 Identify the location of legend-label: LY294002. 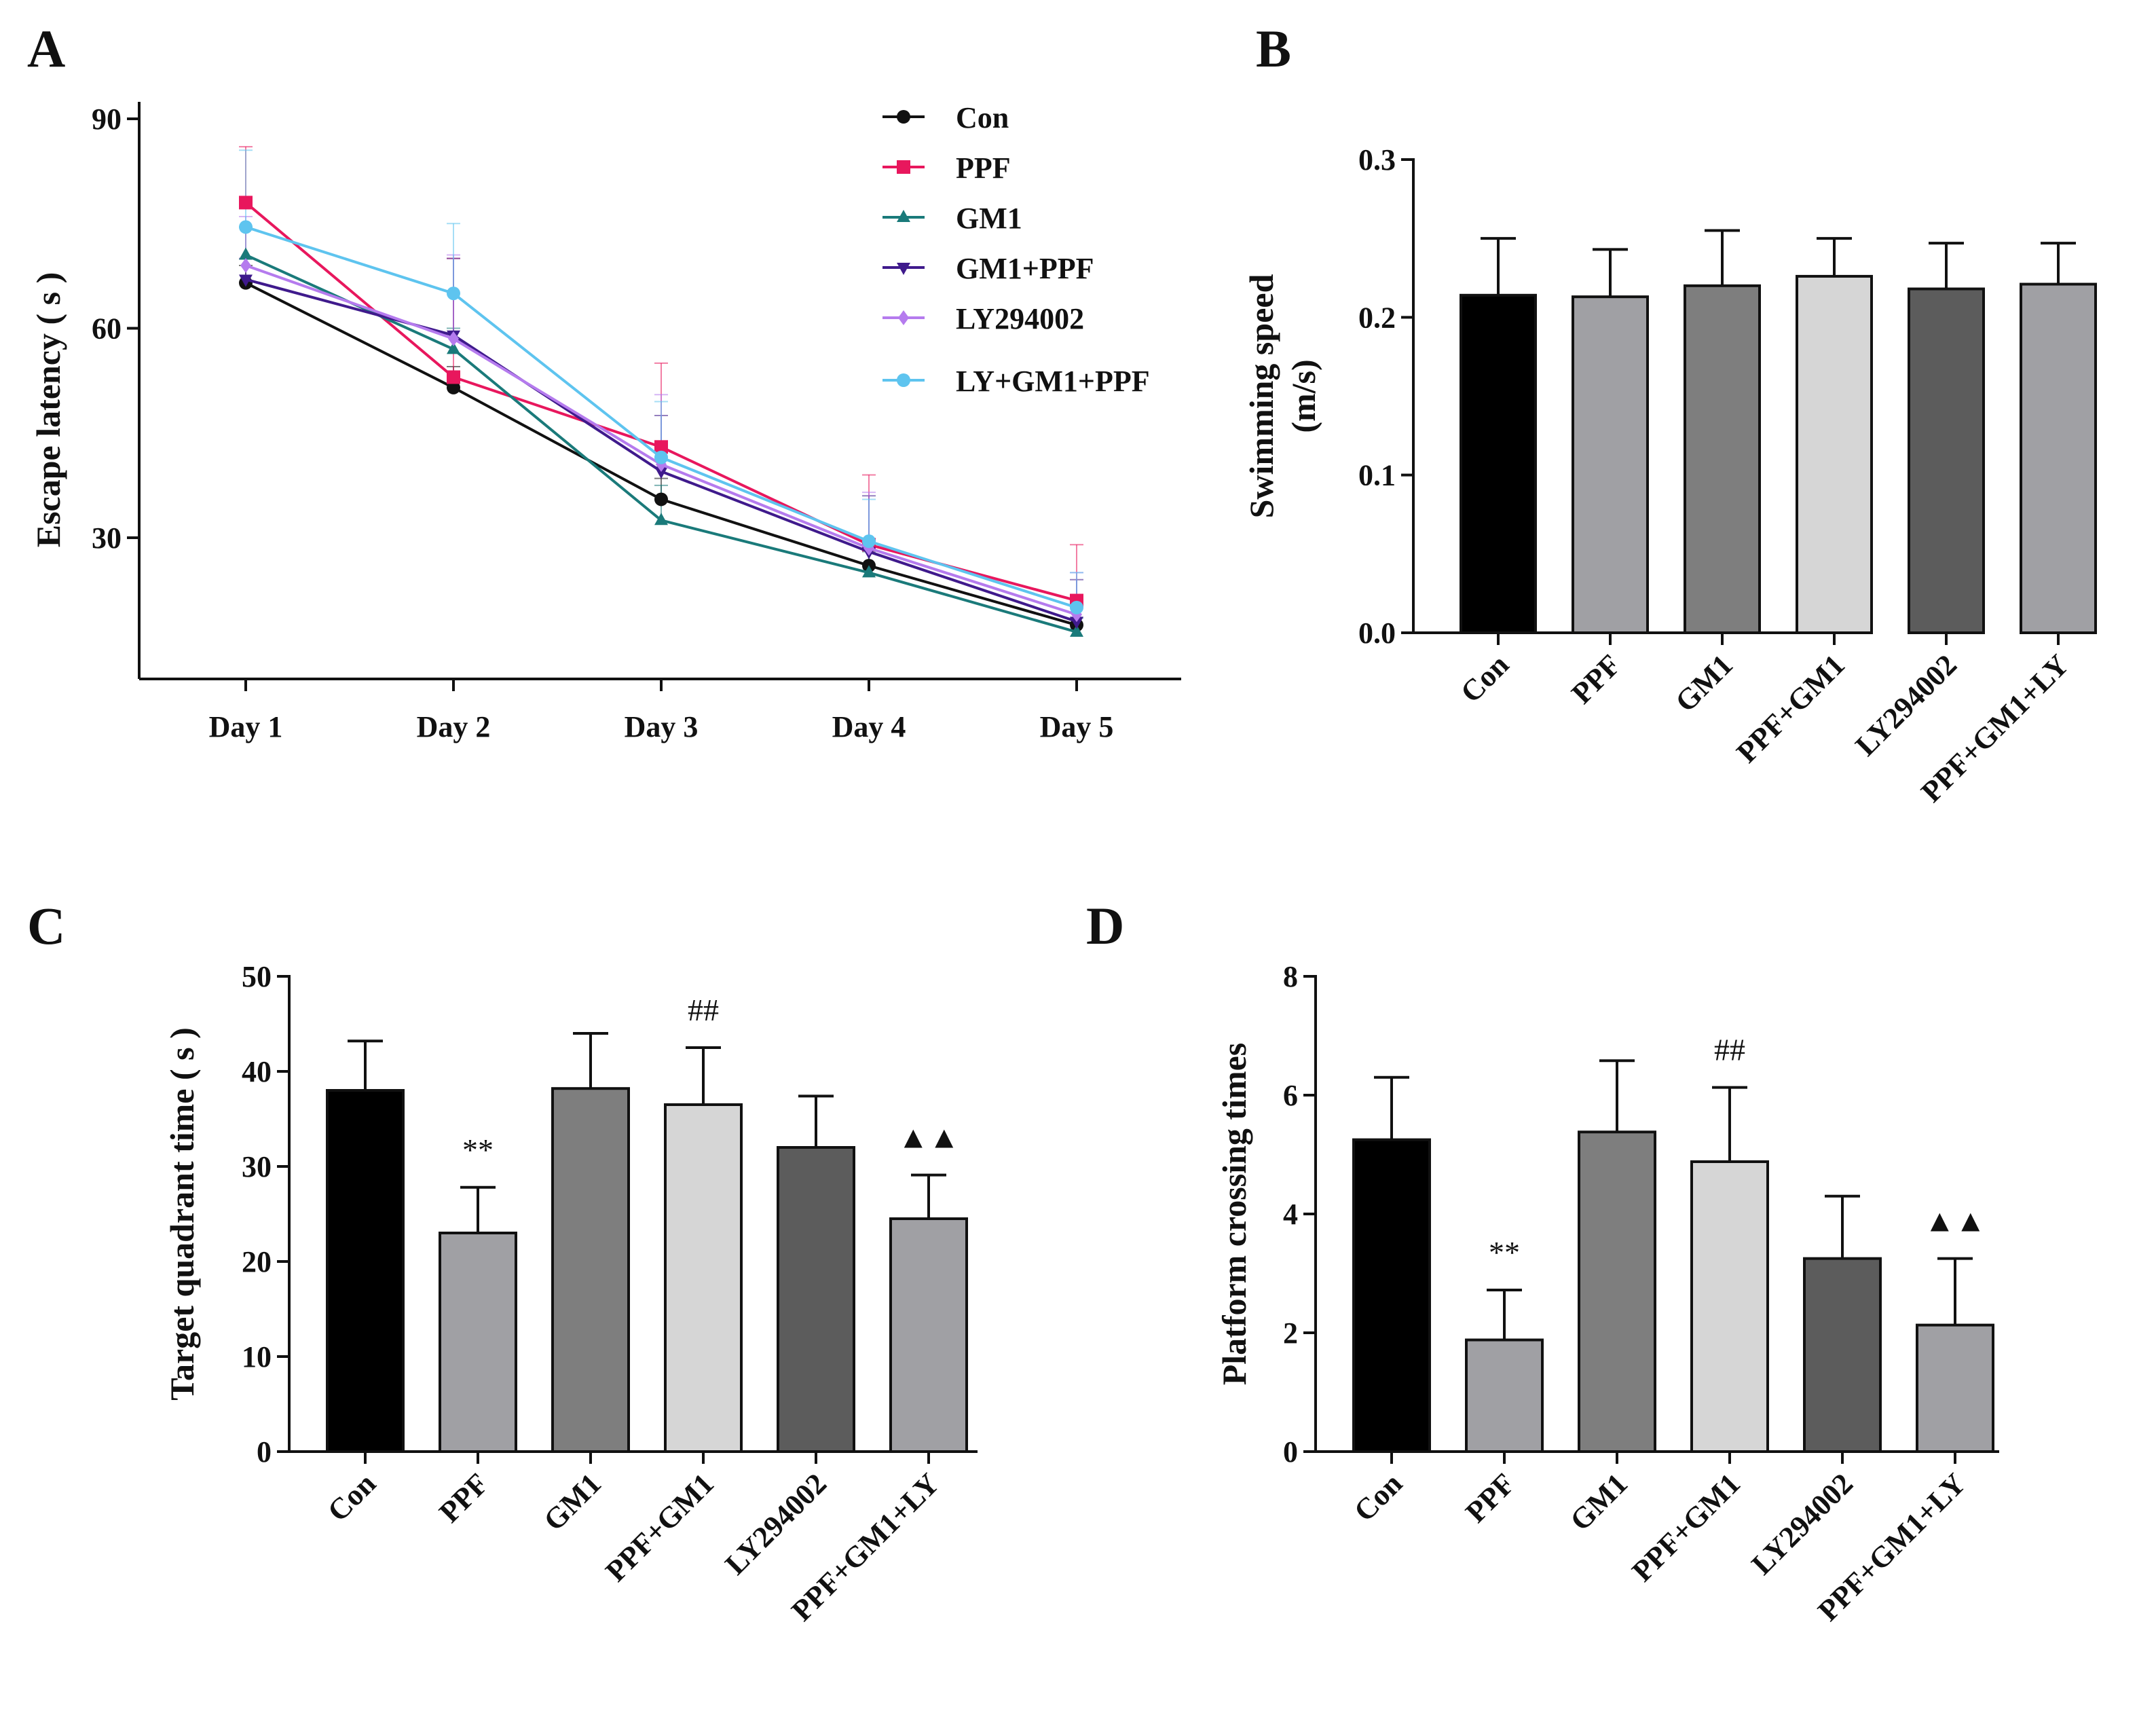
(1020, 318).